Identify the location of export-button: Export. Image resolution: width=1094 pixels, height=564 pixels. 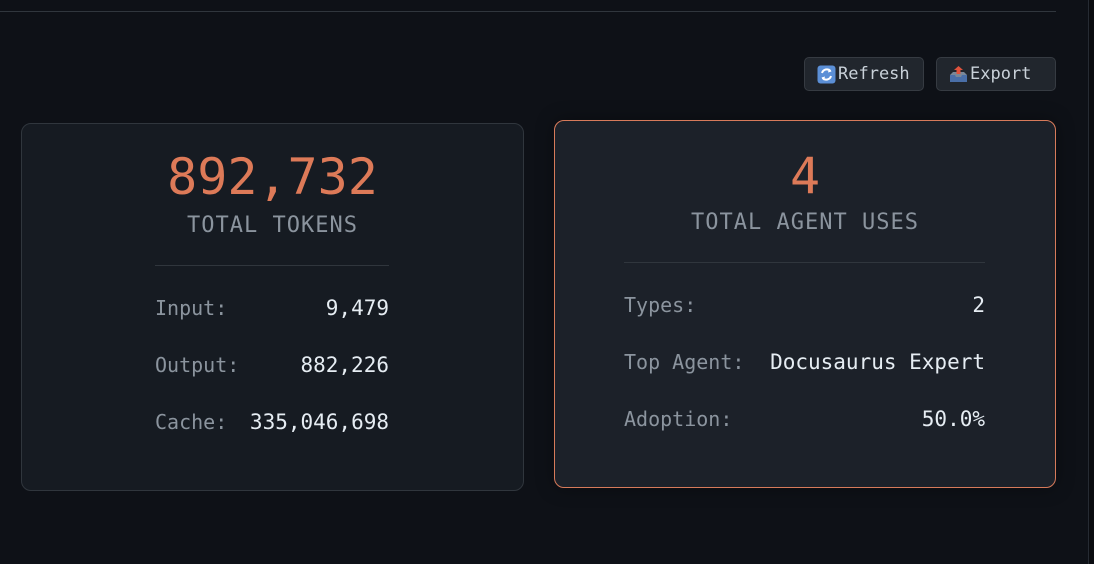
(996, 74).